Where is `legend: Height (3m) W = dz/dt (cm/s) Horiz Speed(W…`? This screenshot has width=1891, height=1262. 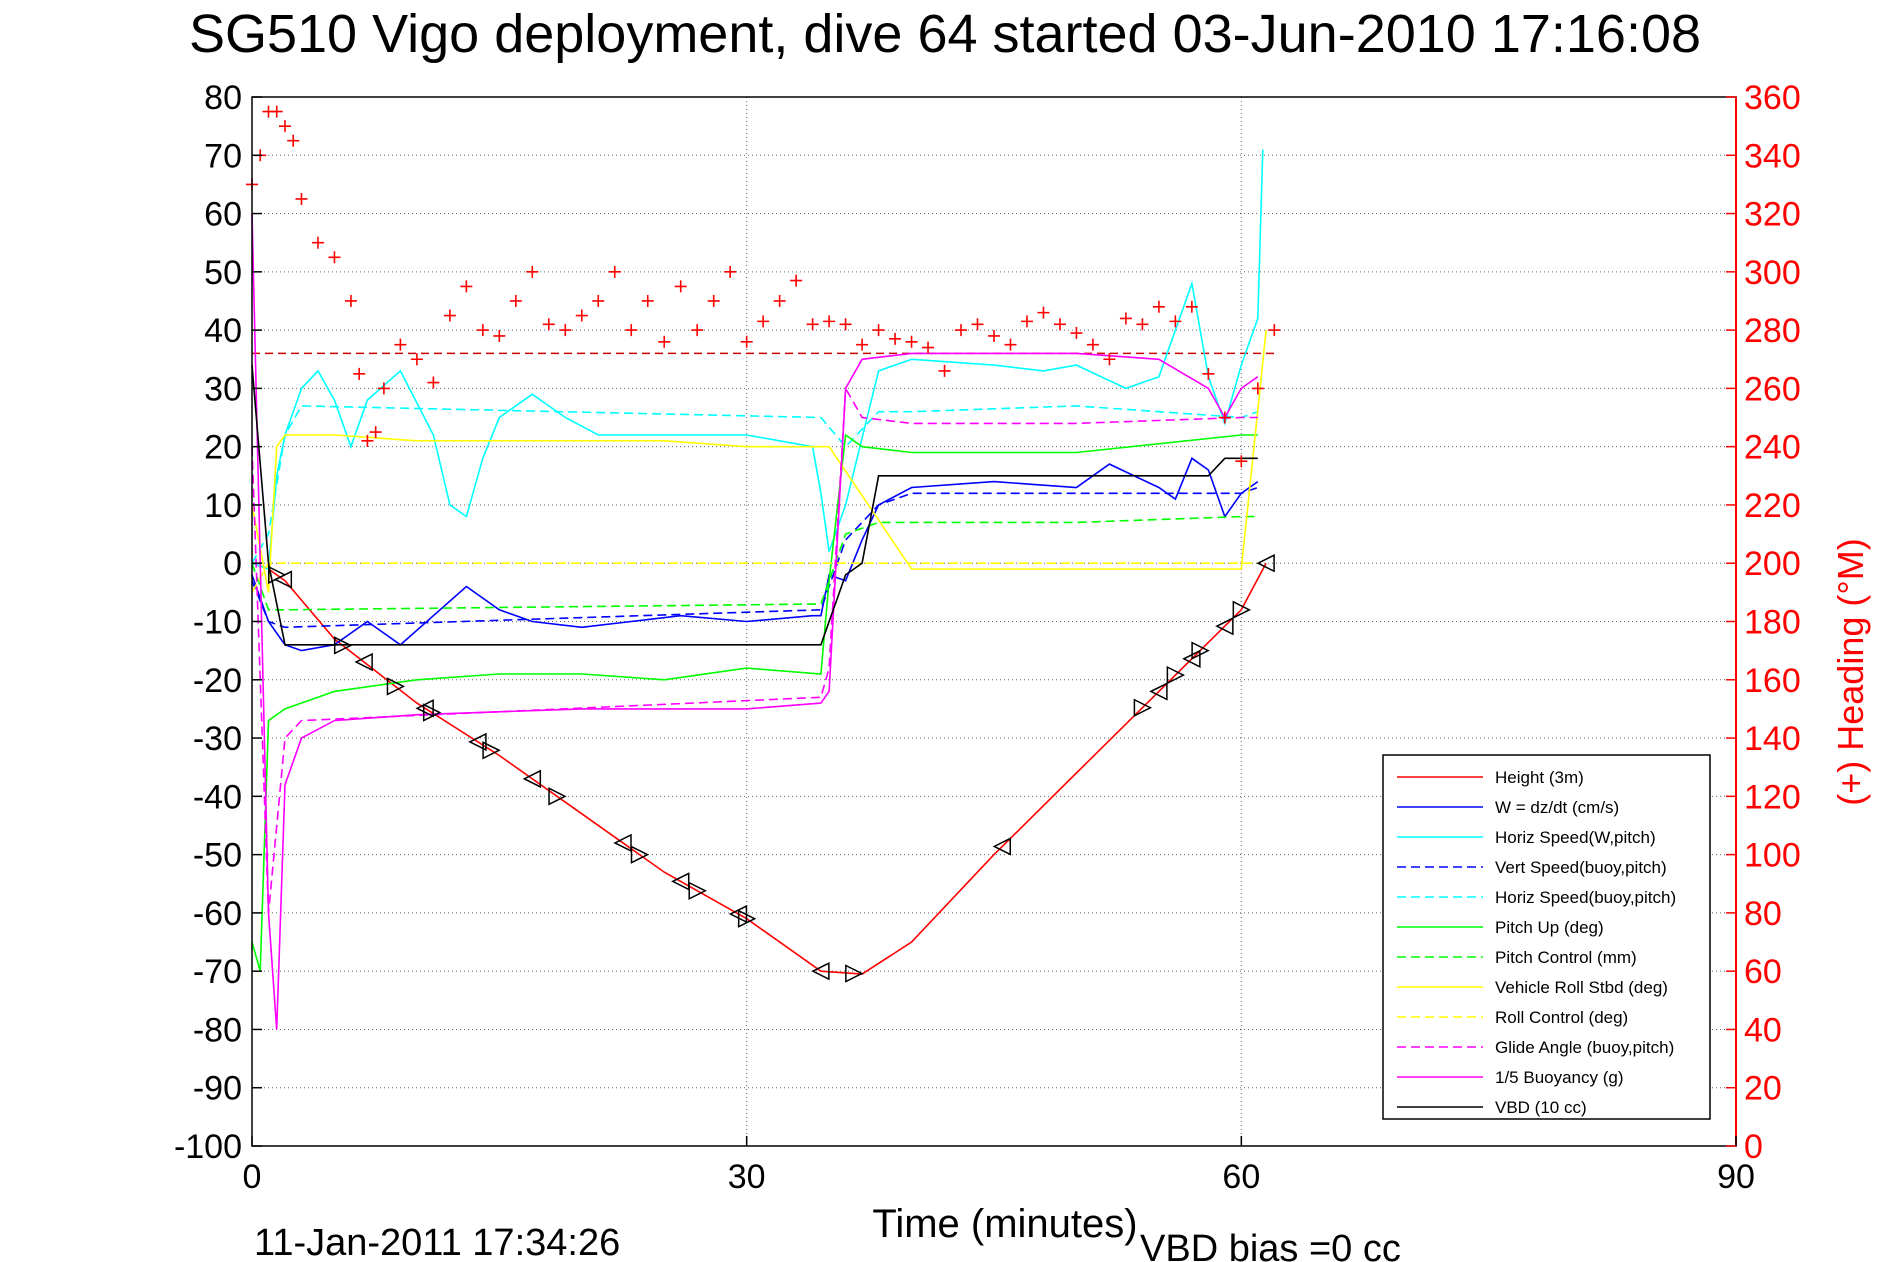
legend: Height (3m) W = dz/dt (cm/s) Horiz Speed(W… is located at coordinates (1546, 937).